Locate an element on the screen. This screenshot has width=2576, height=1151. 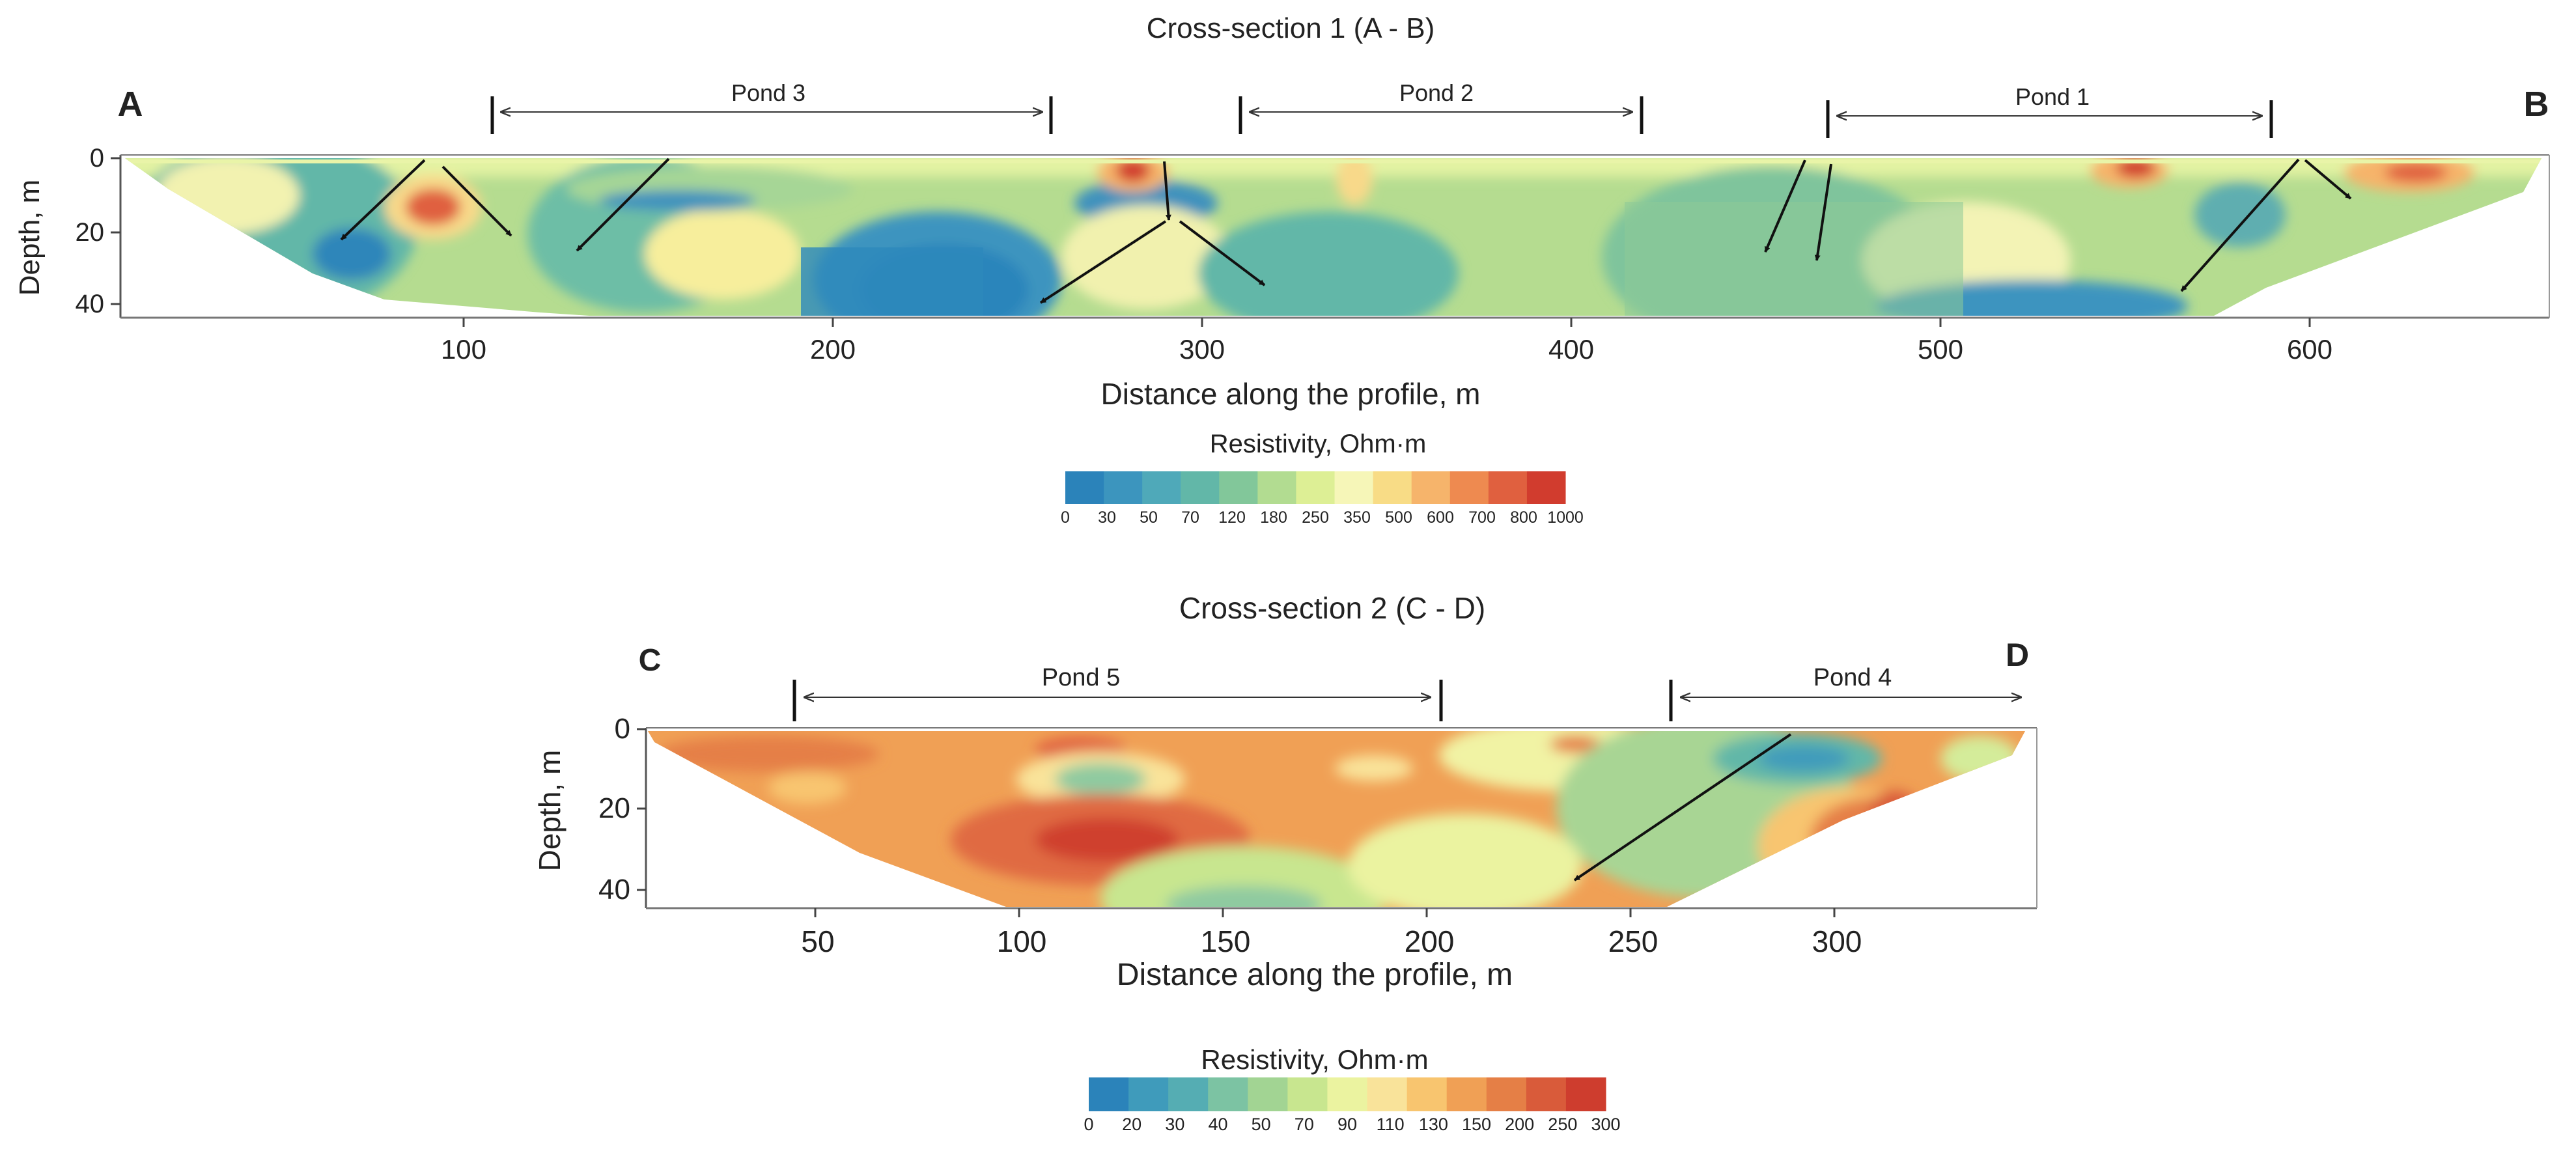
cs1-x-tick-label: 100 is located at coordinates (464, 350).